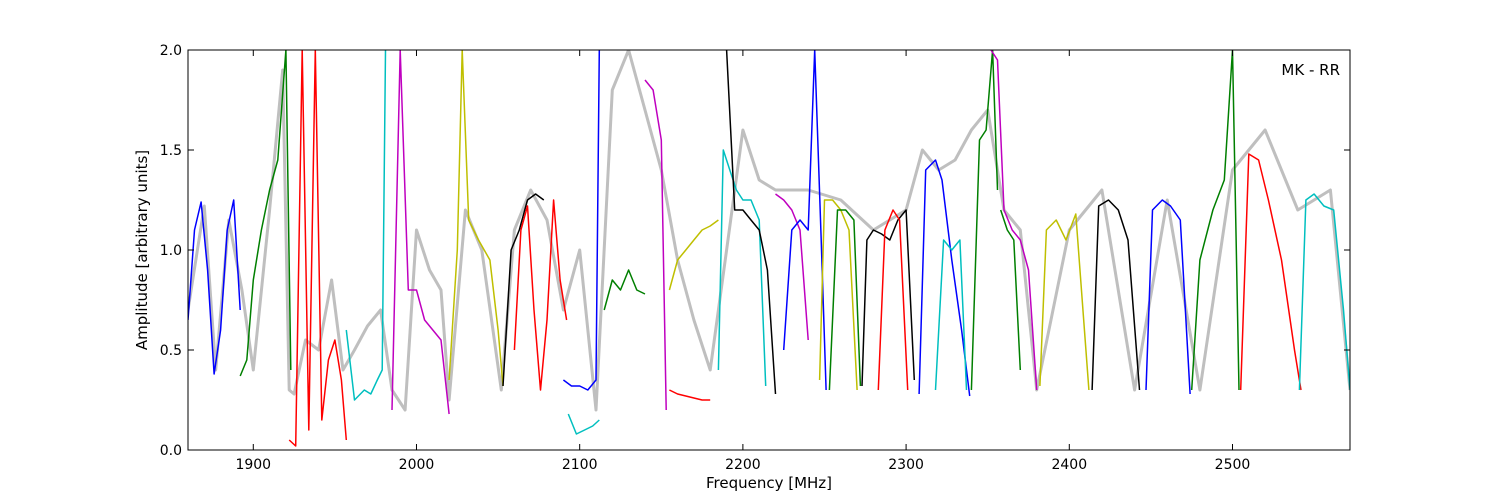 Image resolution: width=1500 pixels, height=500 pixels. I want to click on x-tick-label: 1900, so click(253, 465).